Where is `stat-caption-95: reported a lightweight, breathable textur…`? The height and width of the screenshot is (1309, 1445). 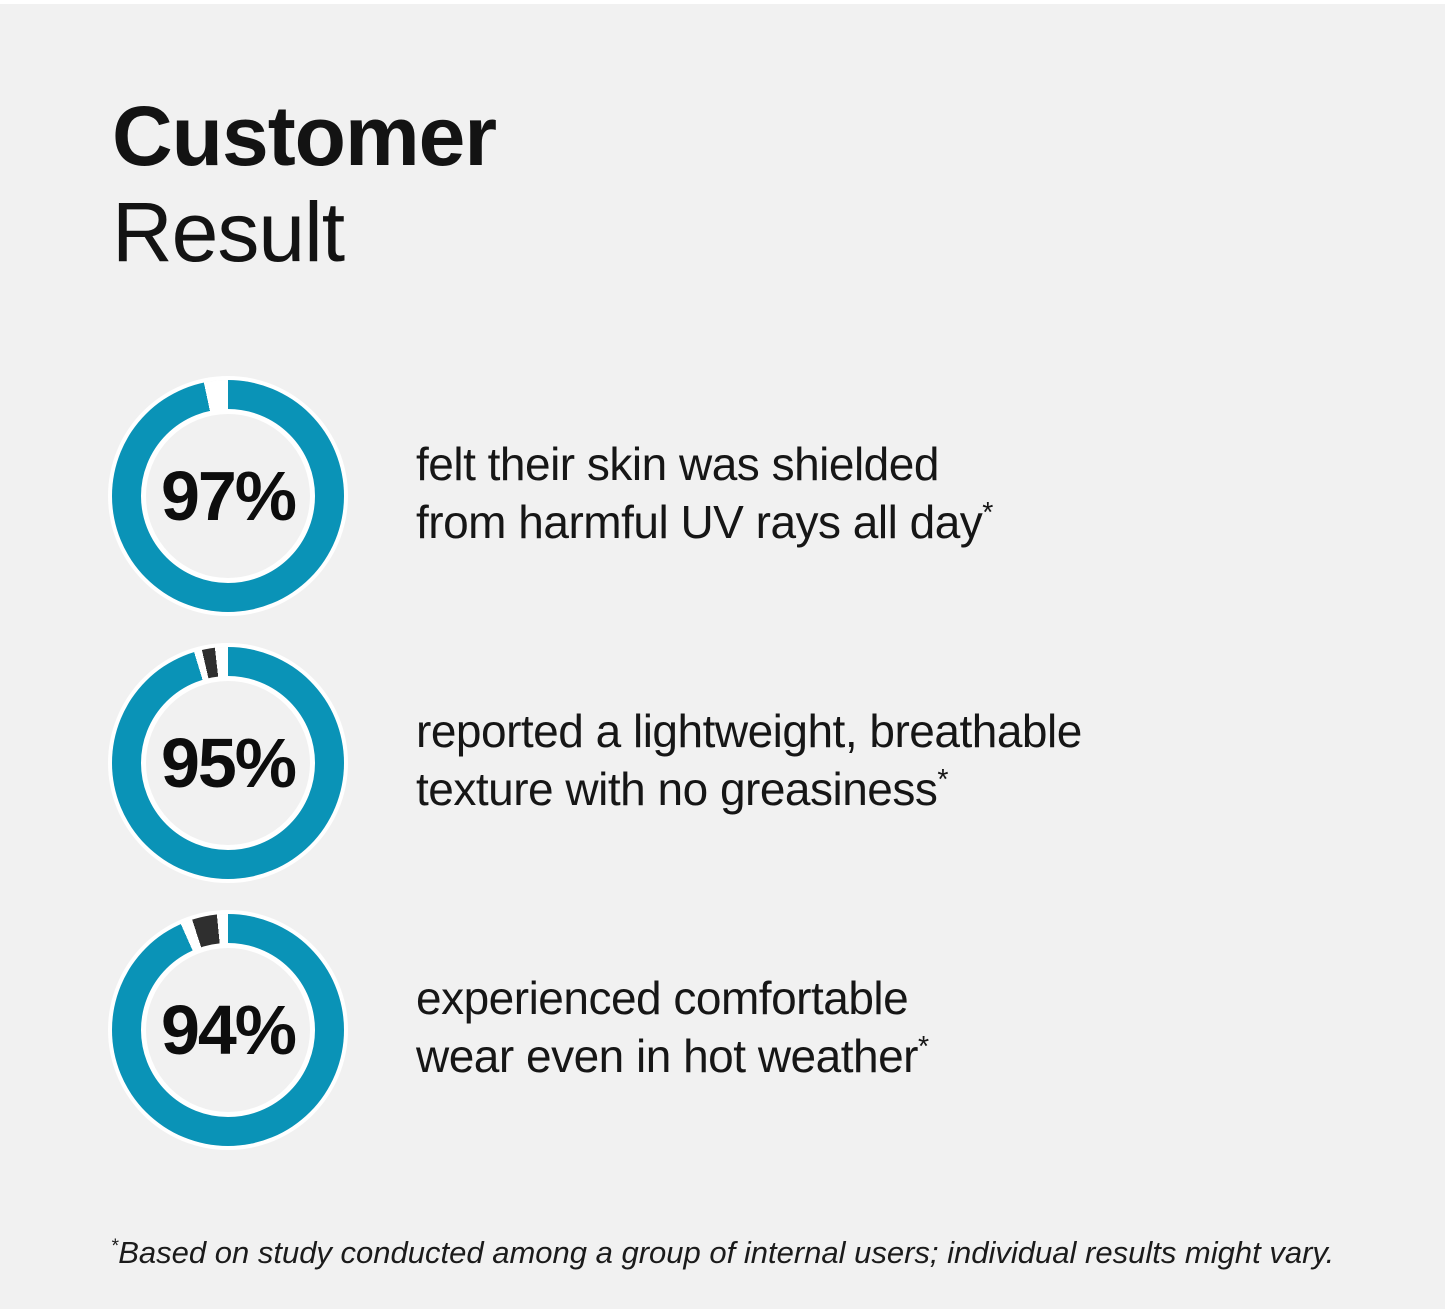 stat-caption-95: reported a lightweight, breathable textur… is located at coordinates (749, 763).